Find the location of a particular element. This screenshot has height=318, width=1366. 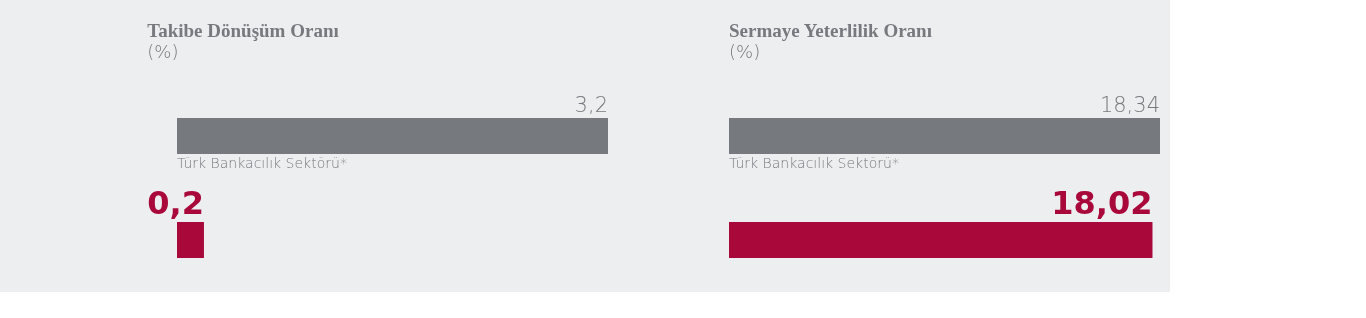

data-label: 18,02 is located at coordinates (1102, 203).